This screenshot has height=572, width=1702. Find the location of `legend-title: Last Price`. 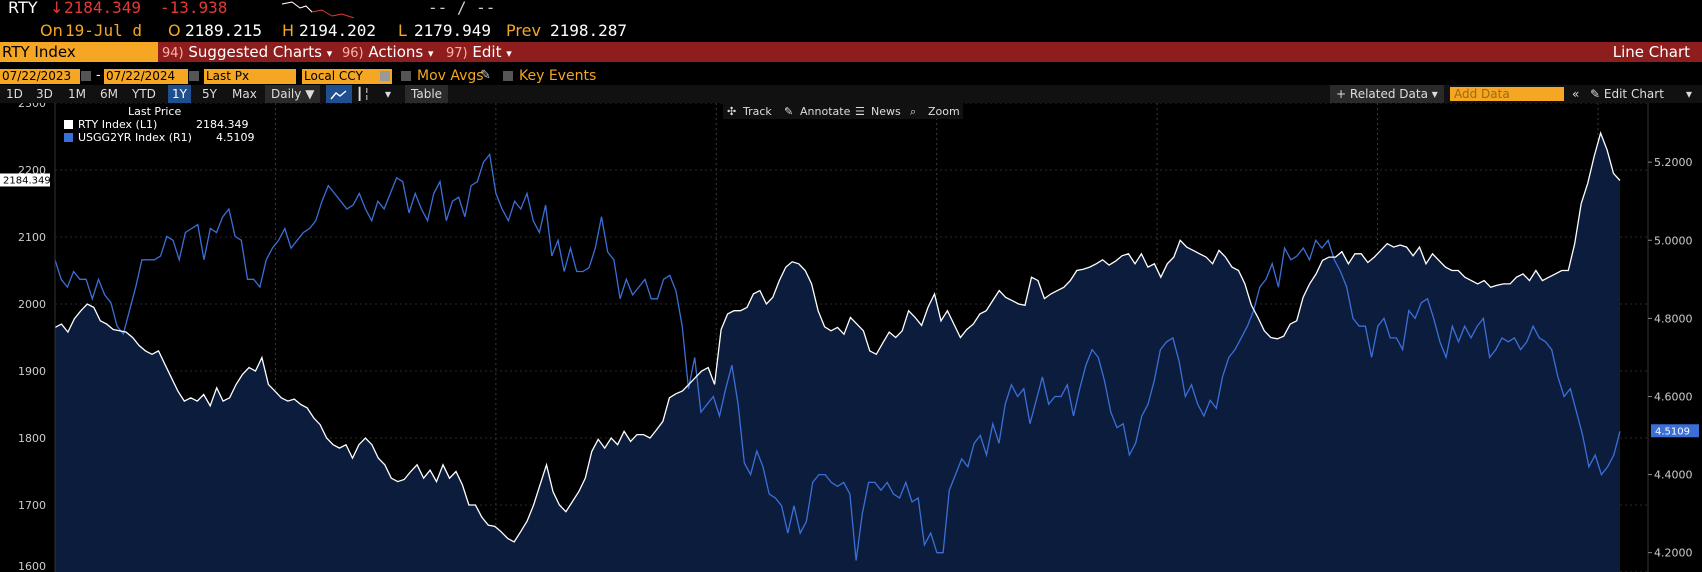

legend-title: Last Price is located at coordinates (154, 111).